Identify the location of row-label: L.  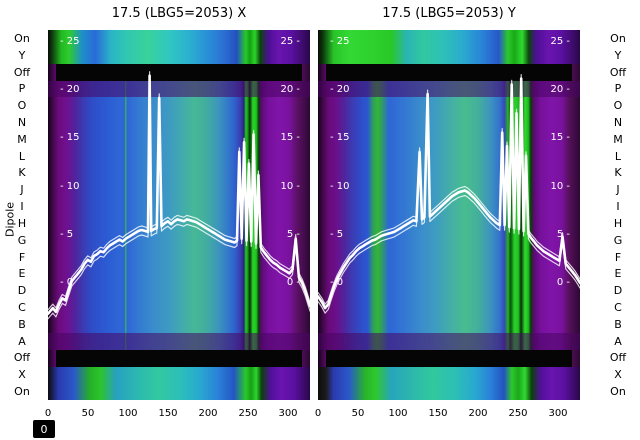
(22, 156).